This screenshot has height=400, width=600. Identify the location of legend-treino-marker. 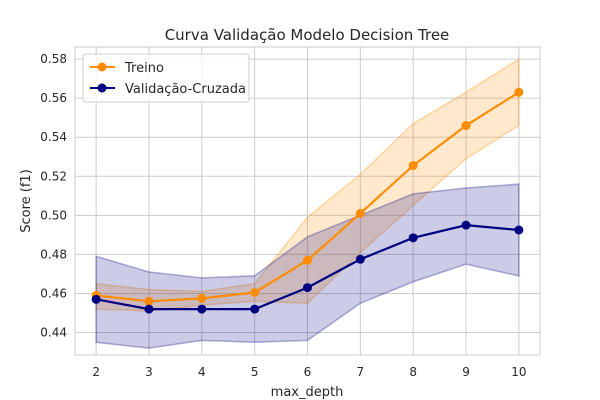
(102, 67).